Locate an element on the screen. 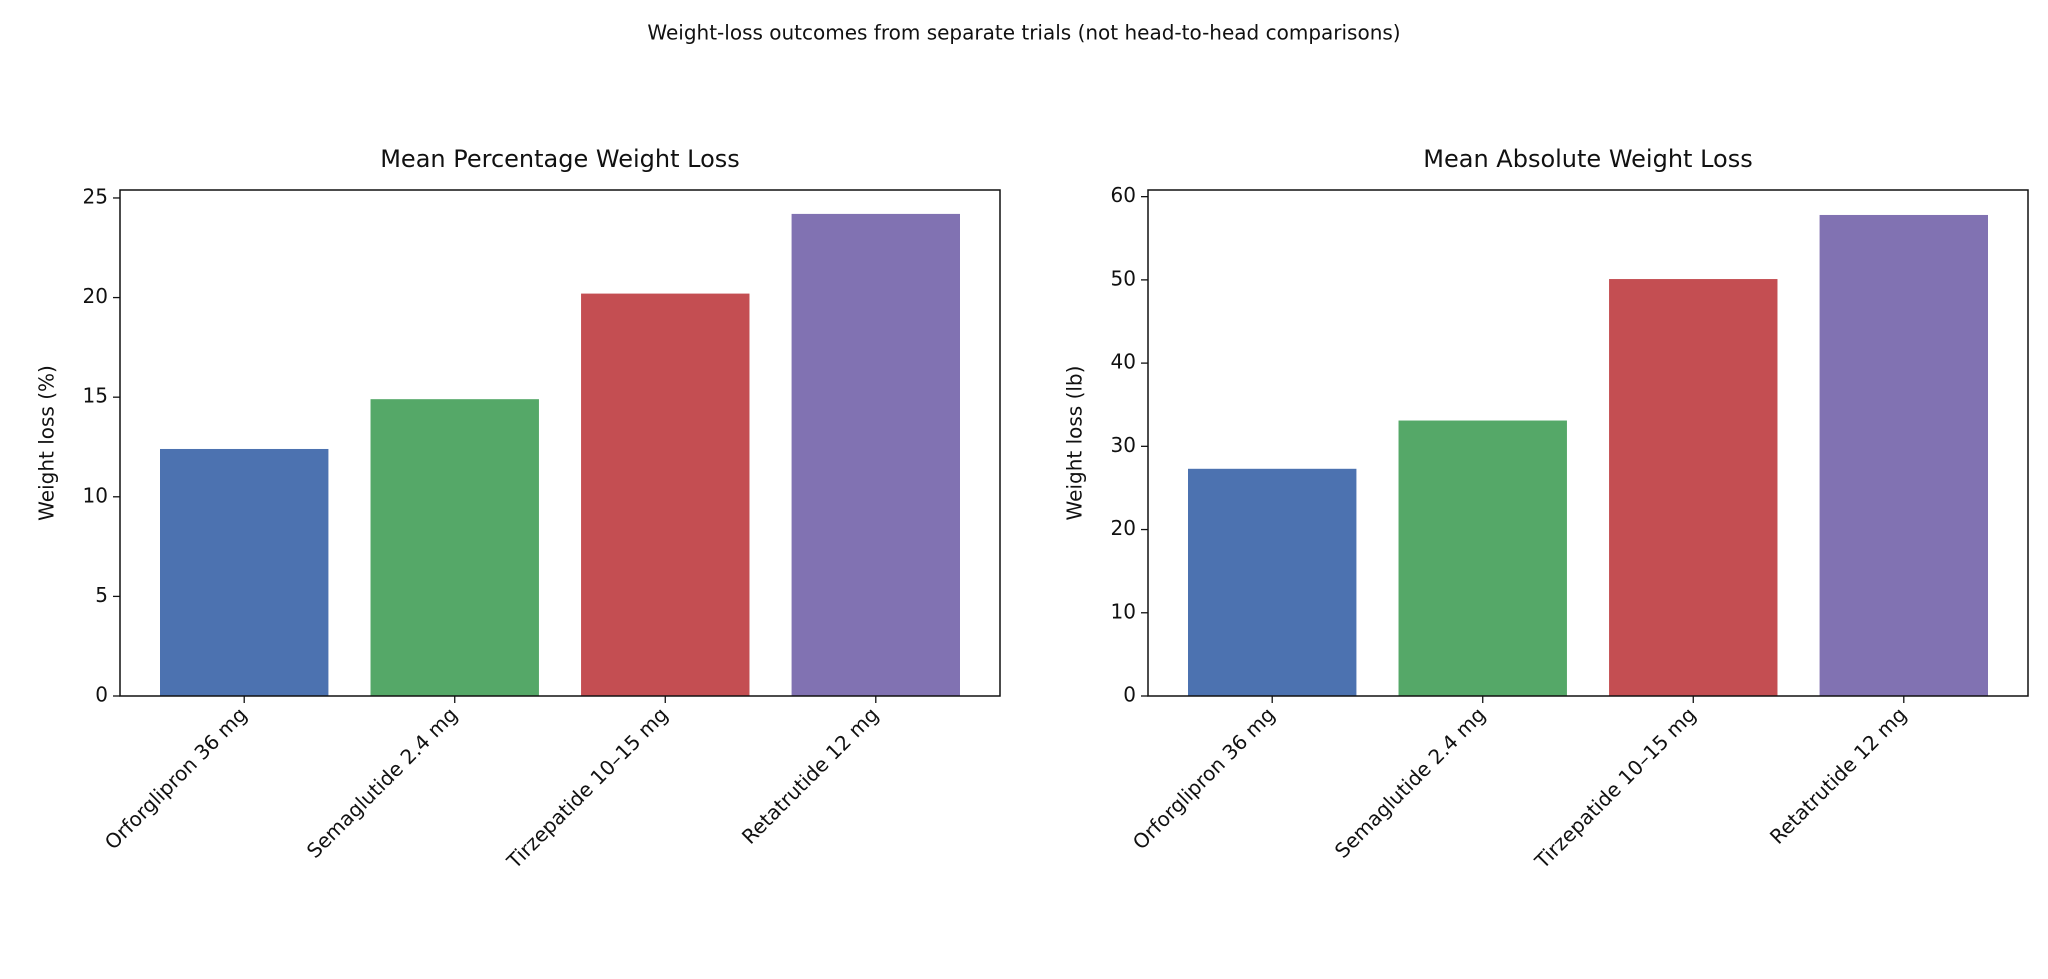 The width and height of the screenshot is (2048, 979). y-tick-label: 5 is located at coordinates (101, 595).